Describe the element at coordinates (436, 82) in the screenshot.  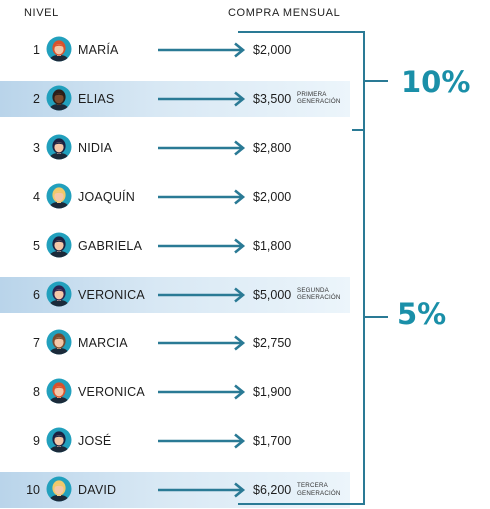
I see `commission-10-percent-label: 10%` at that location.